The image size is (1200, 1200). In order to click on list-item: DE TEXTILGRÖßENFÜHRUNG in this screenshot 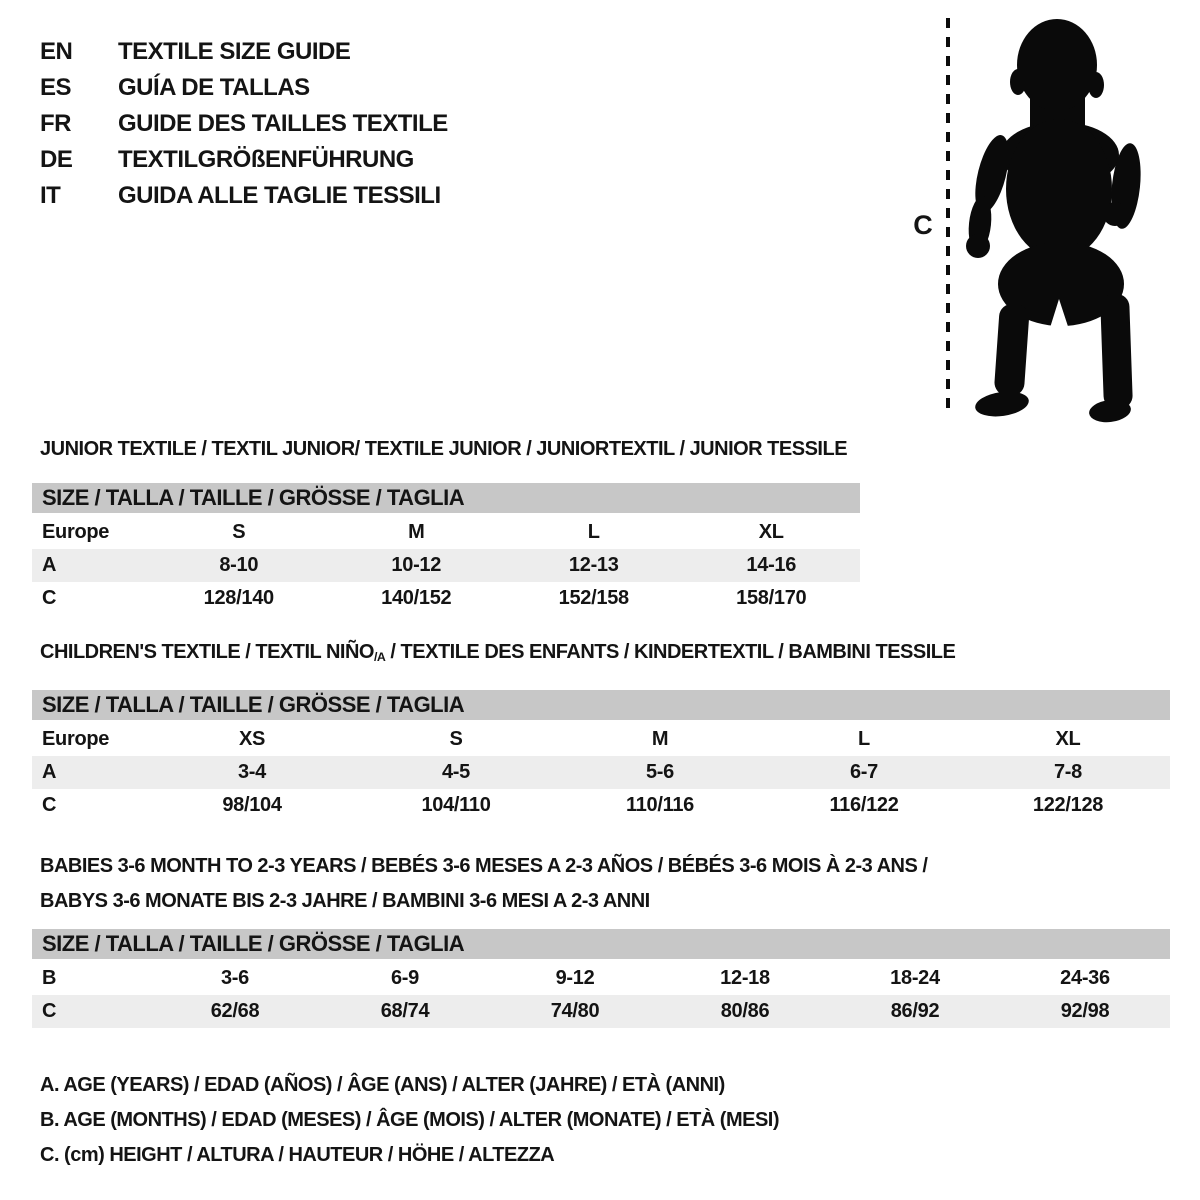, I will do `click(244, 160)`.